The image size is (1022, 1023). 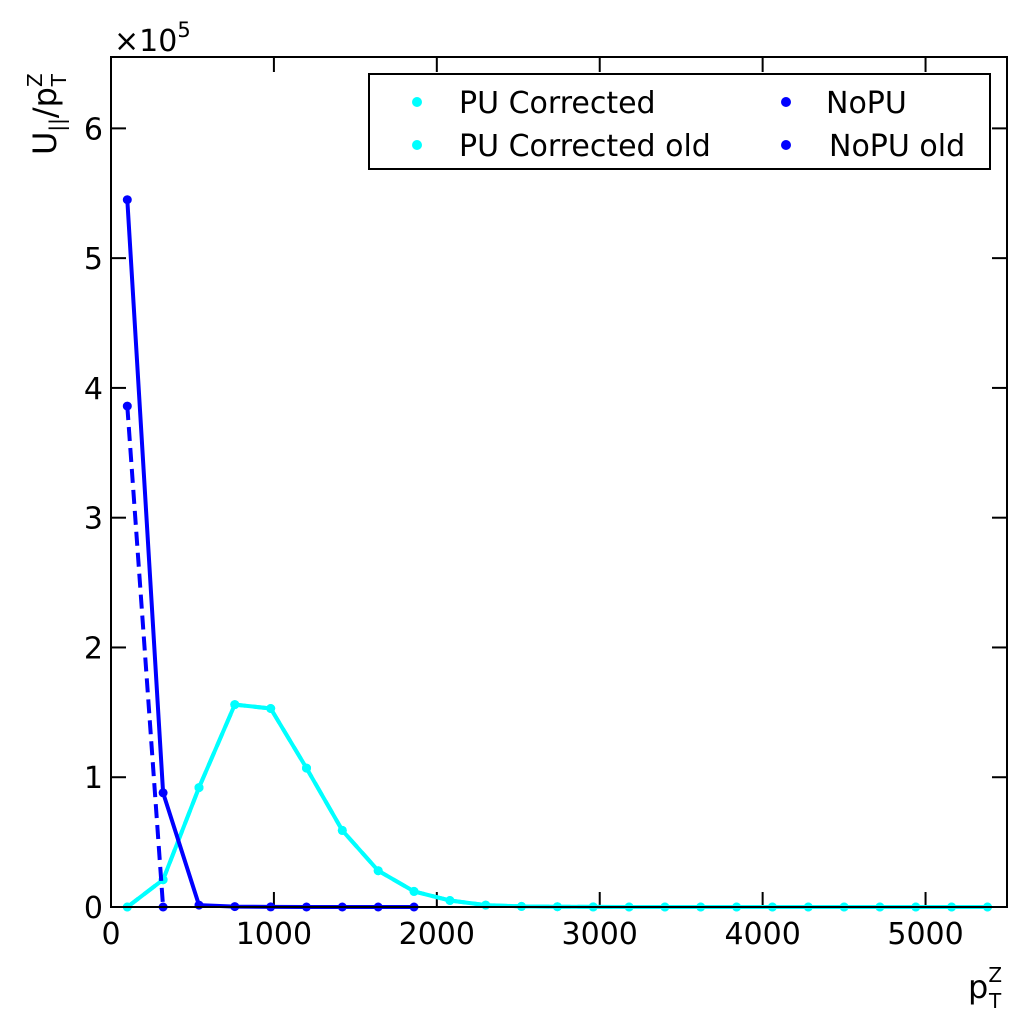 I want to click on legend-marker-pu-corrected, so click(x=417, y=102).